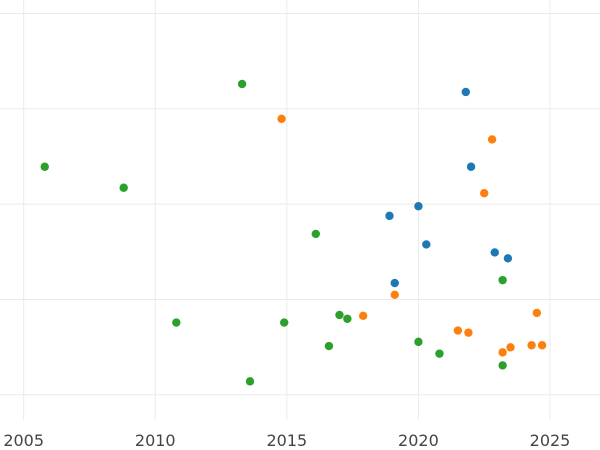 The height and width of the screenshot is (450, 600). I want to click on x-tick-label: 2005, so click(23, 440).